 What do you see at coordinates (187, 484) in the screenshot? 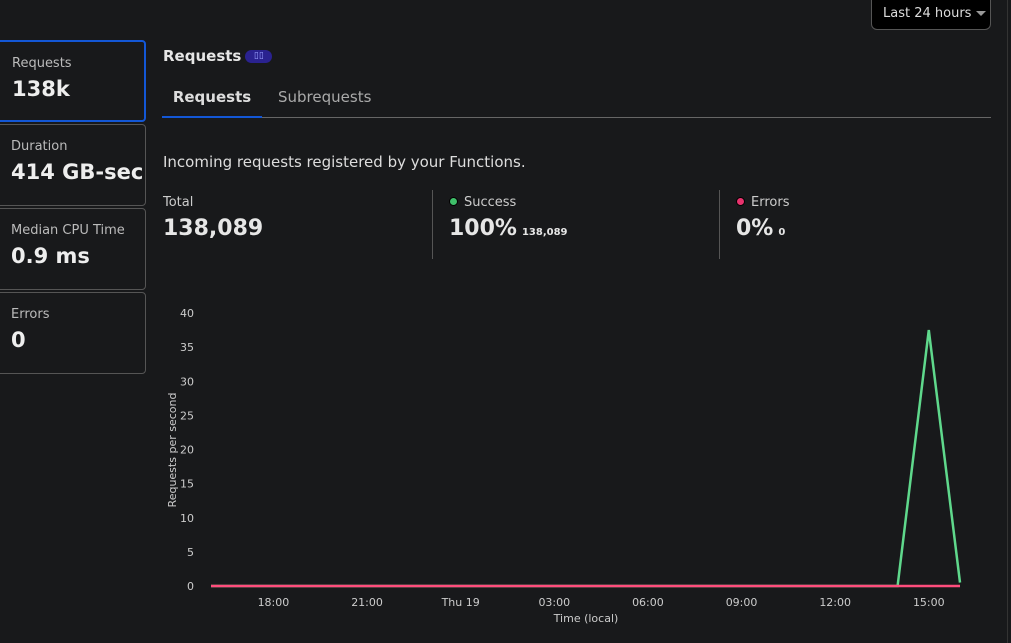
I see `y-tick-label: 15` at bounding box center [187, 484].